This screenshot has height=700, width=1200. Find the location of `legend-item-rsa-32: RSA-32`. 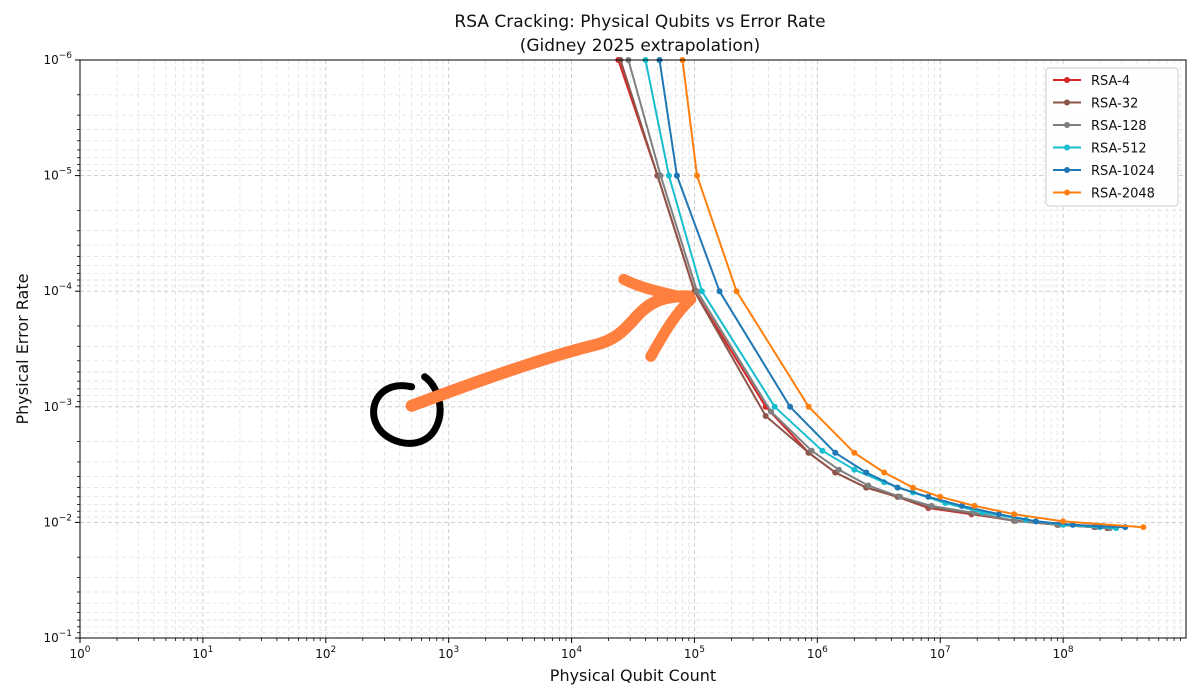

legend-item-rsa-32: RSA-32 is located at coordinates (1095, 104).